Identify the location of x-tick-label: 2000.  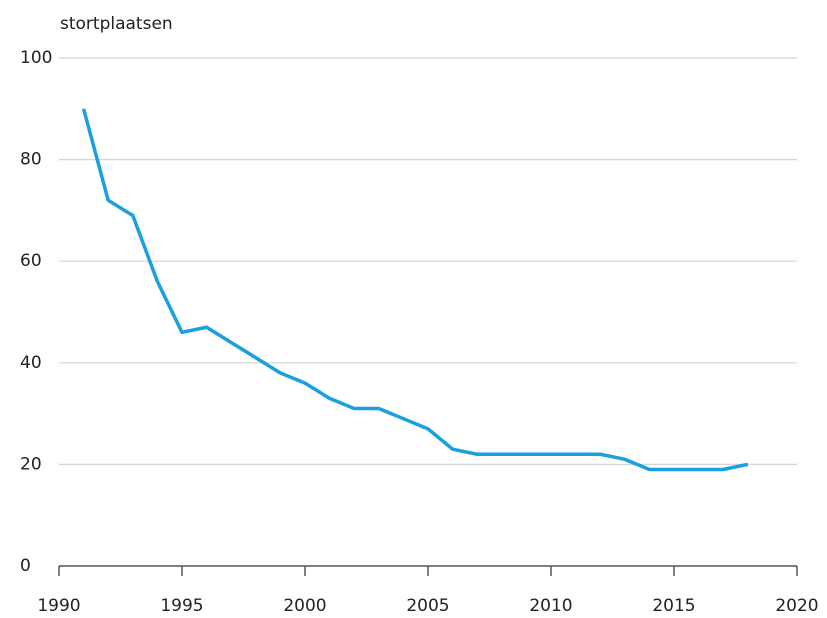
(304, 606).